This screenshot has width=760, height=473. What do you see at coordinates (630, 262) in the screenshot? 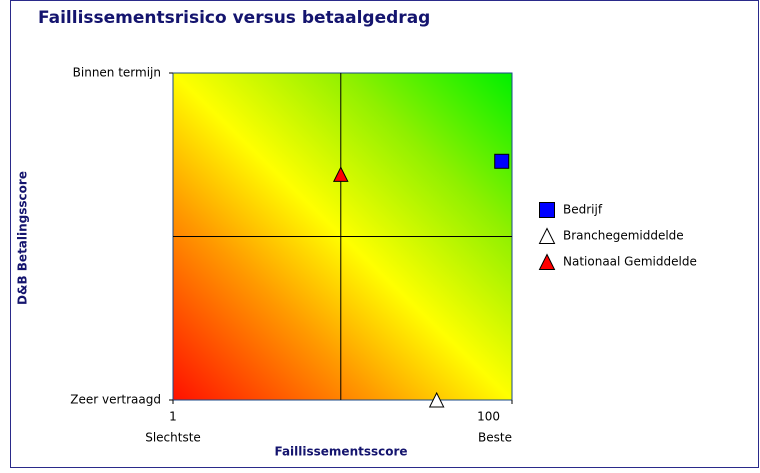
I see `legend-label: Nationaal Gemiddelde` at bounding box center [630, 262].